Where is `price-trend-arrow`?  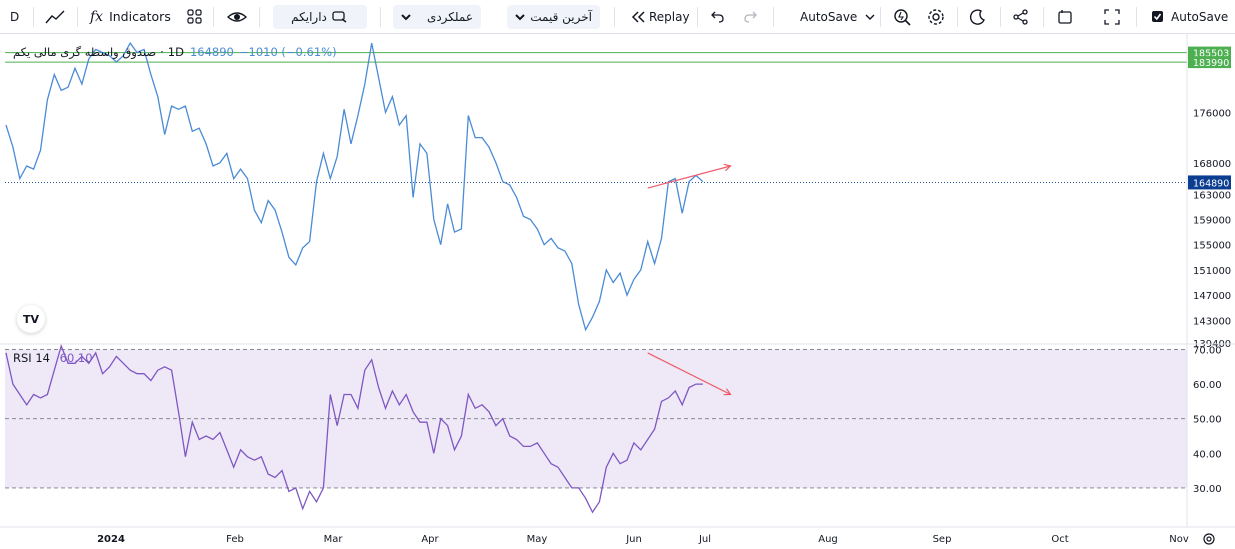 price-trend-arrow is located at coordinates (689, 176).